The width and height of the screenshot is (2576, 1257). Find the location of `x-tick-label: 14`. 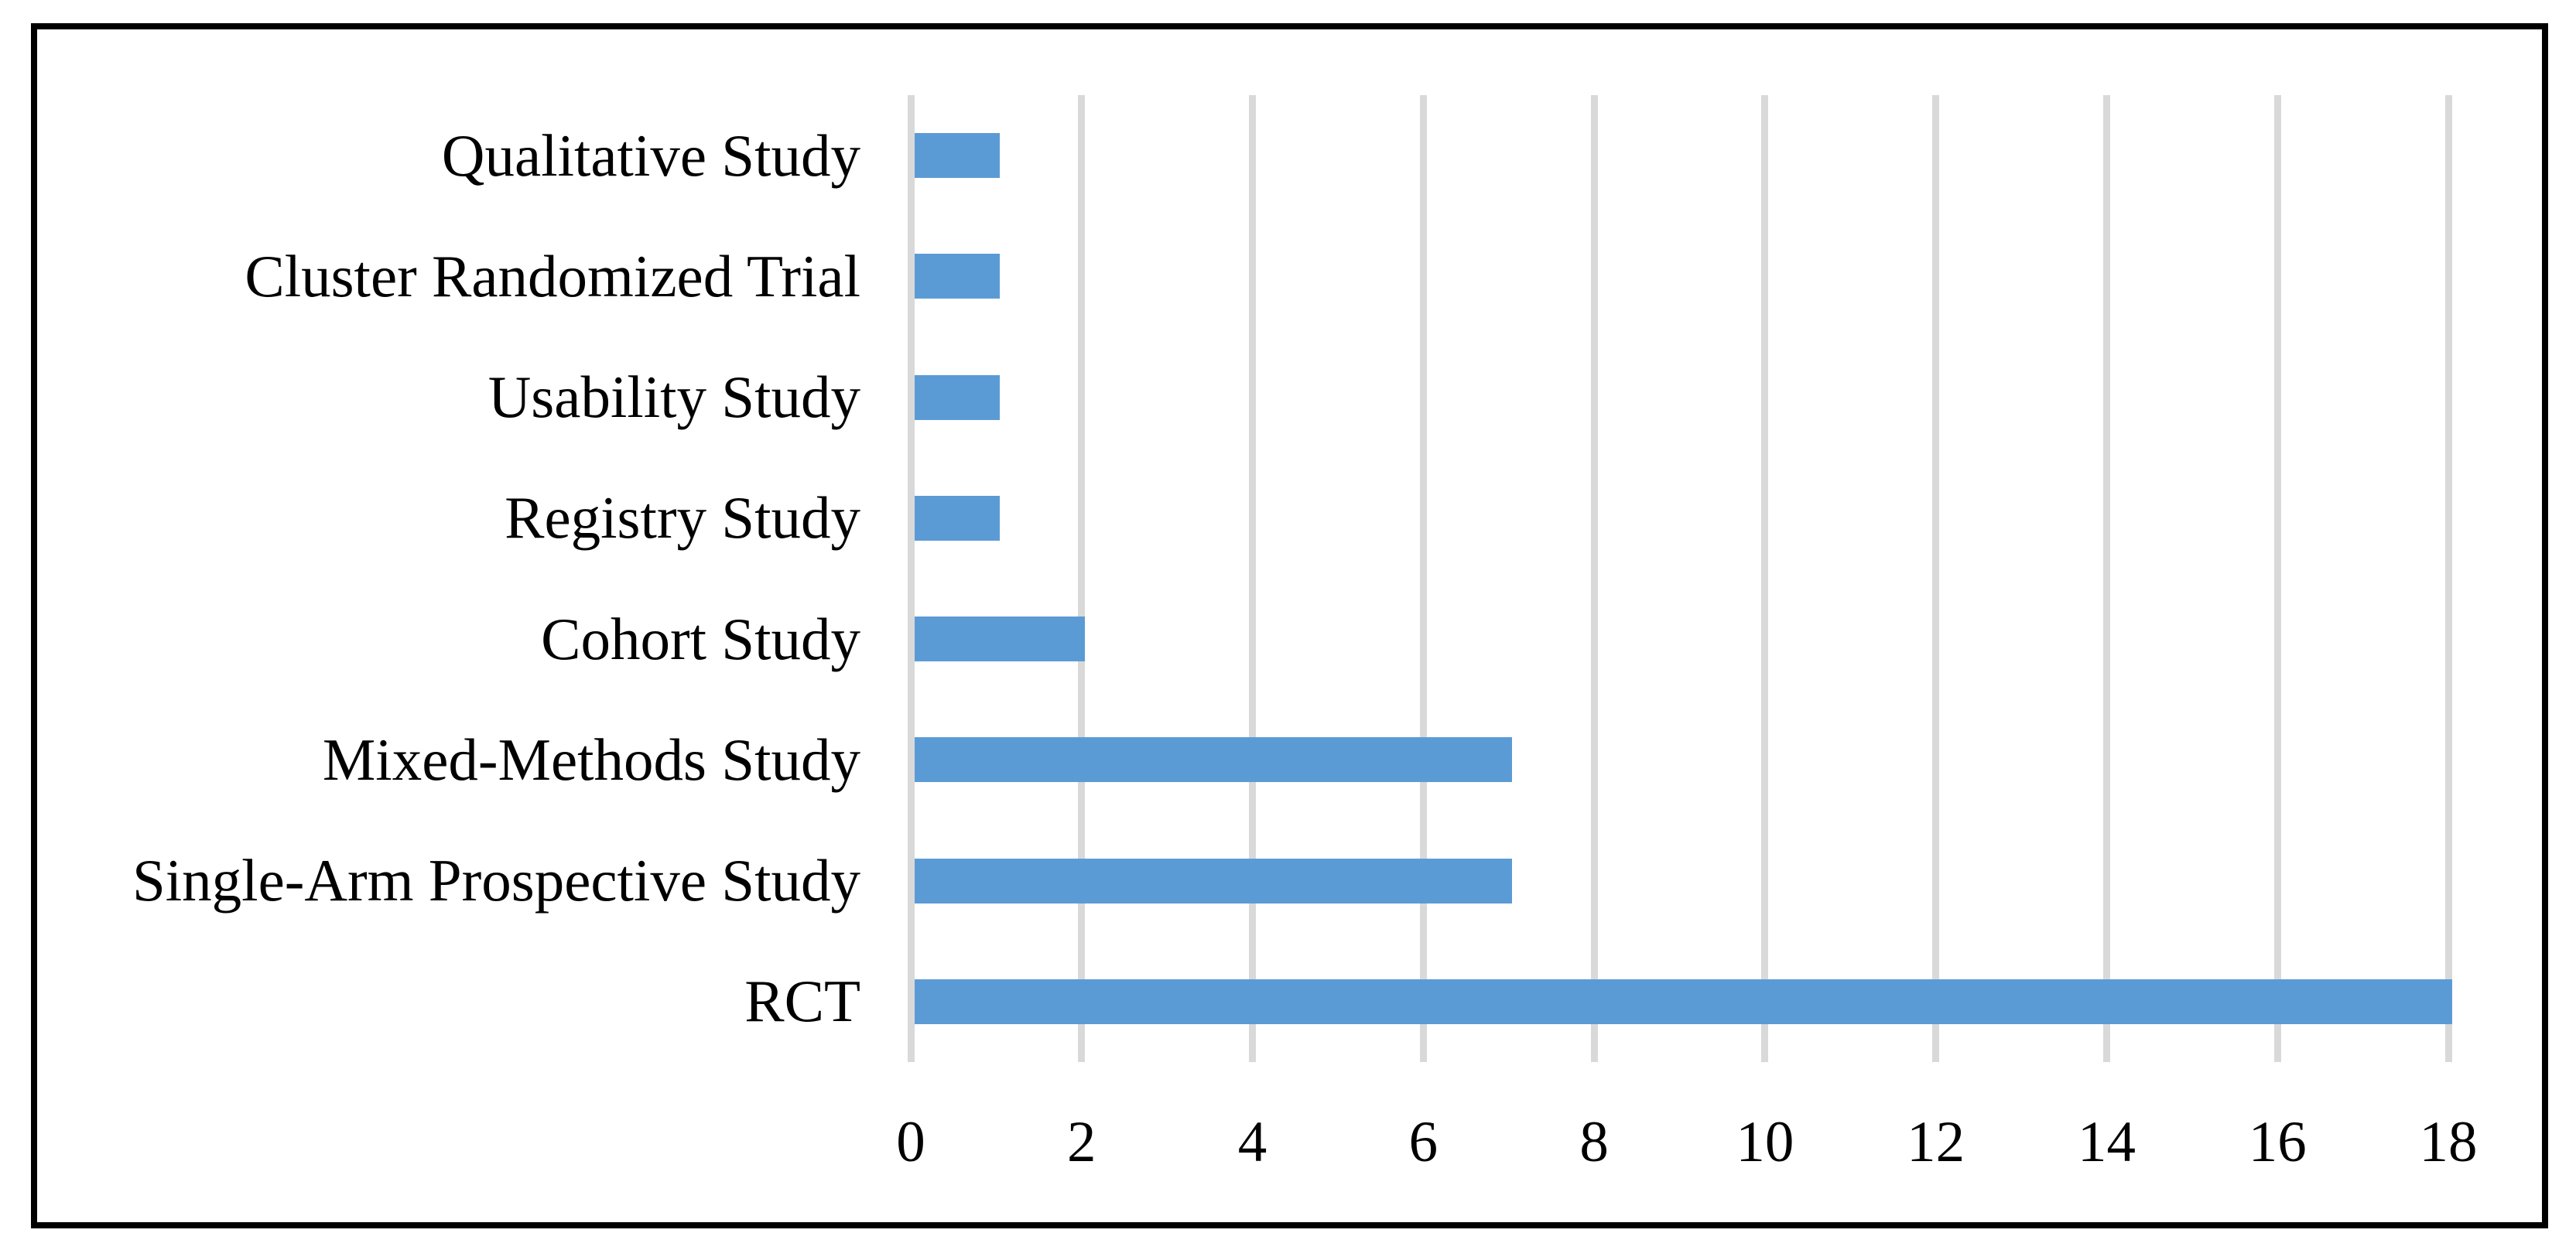

x-tick-label: 14 is located at coordinates (2107, 1142).